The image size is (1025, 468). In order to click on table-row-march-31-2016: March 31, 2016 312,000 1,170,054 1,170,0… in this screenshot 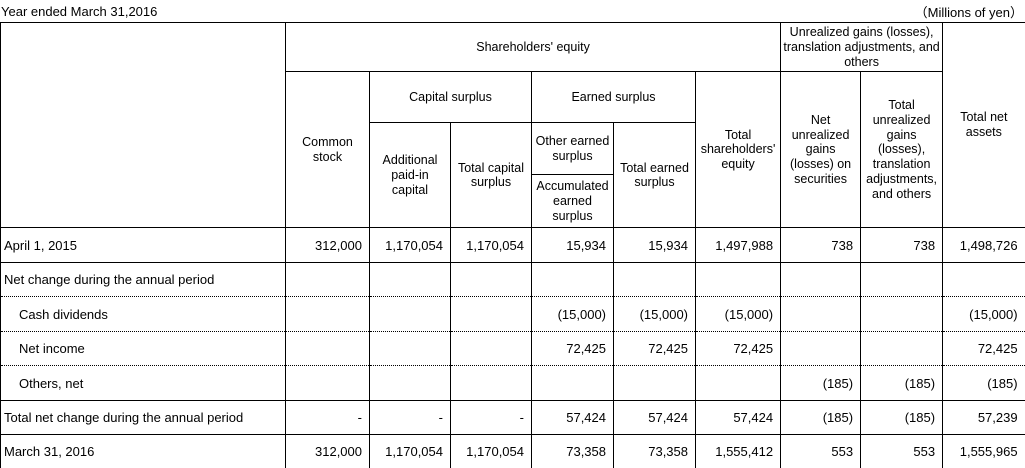, I will do `click(512, 451)`.